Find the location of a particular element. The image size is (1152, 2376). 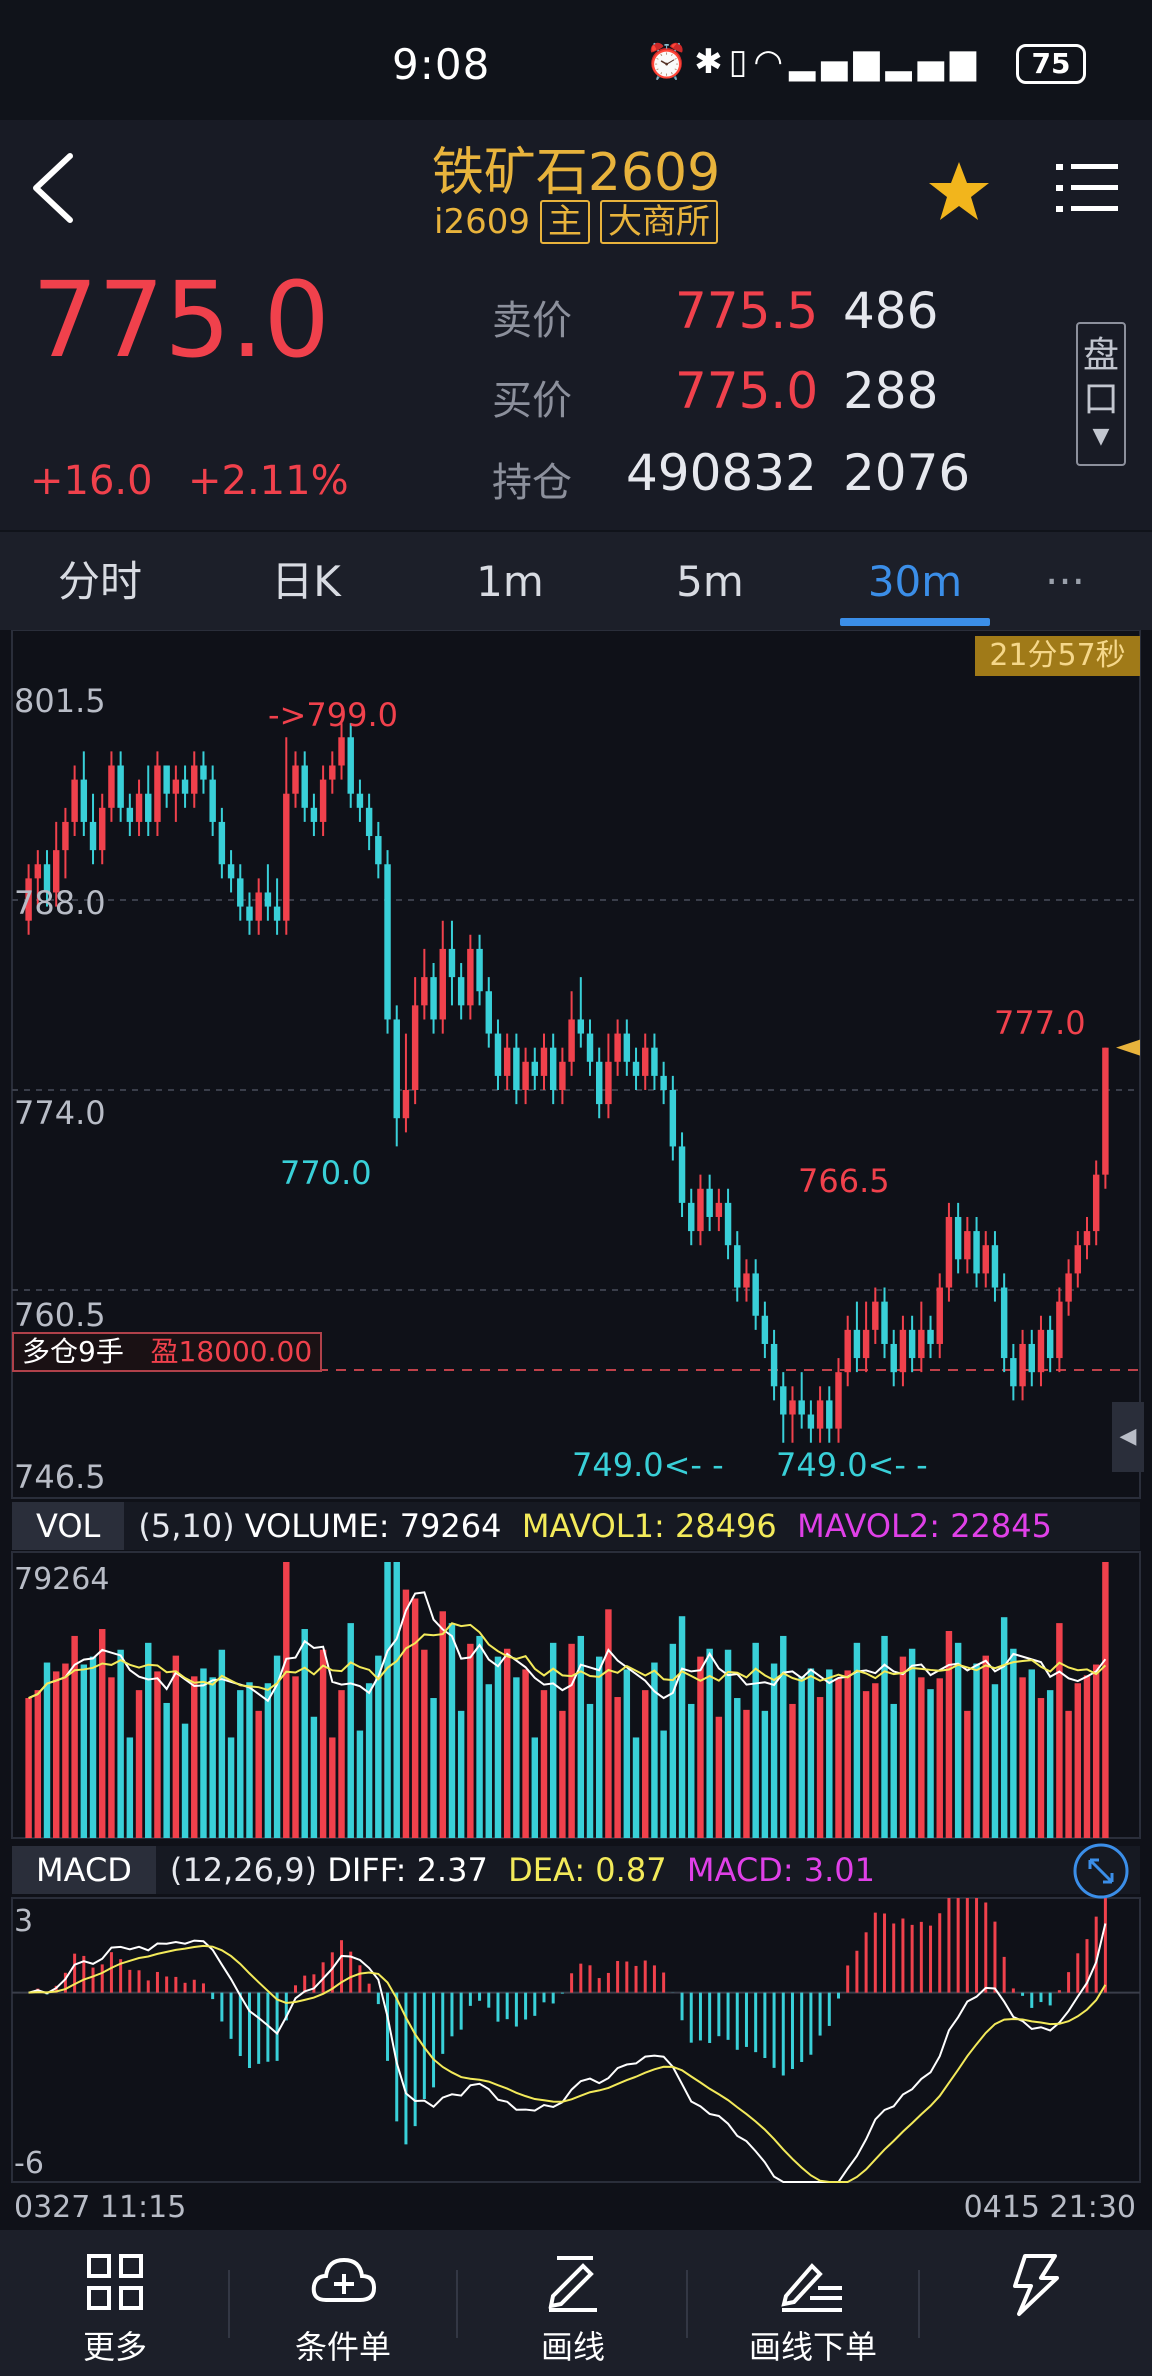

bid-volume: 288 is located at coordinates (891, 391).